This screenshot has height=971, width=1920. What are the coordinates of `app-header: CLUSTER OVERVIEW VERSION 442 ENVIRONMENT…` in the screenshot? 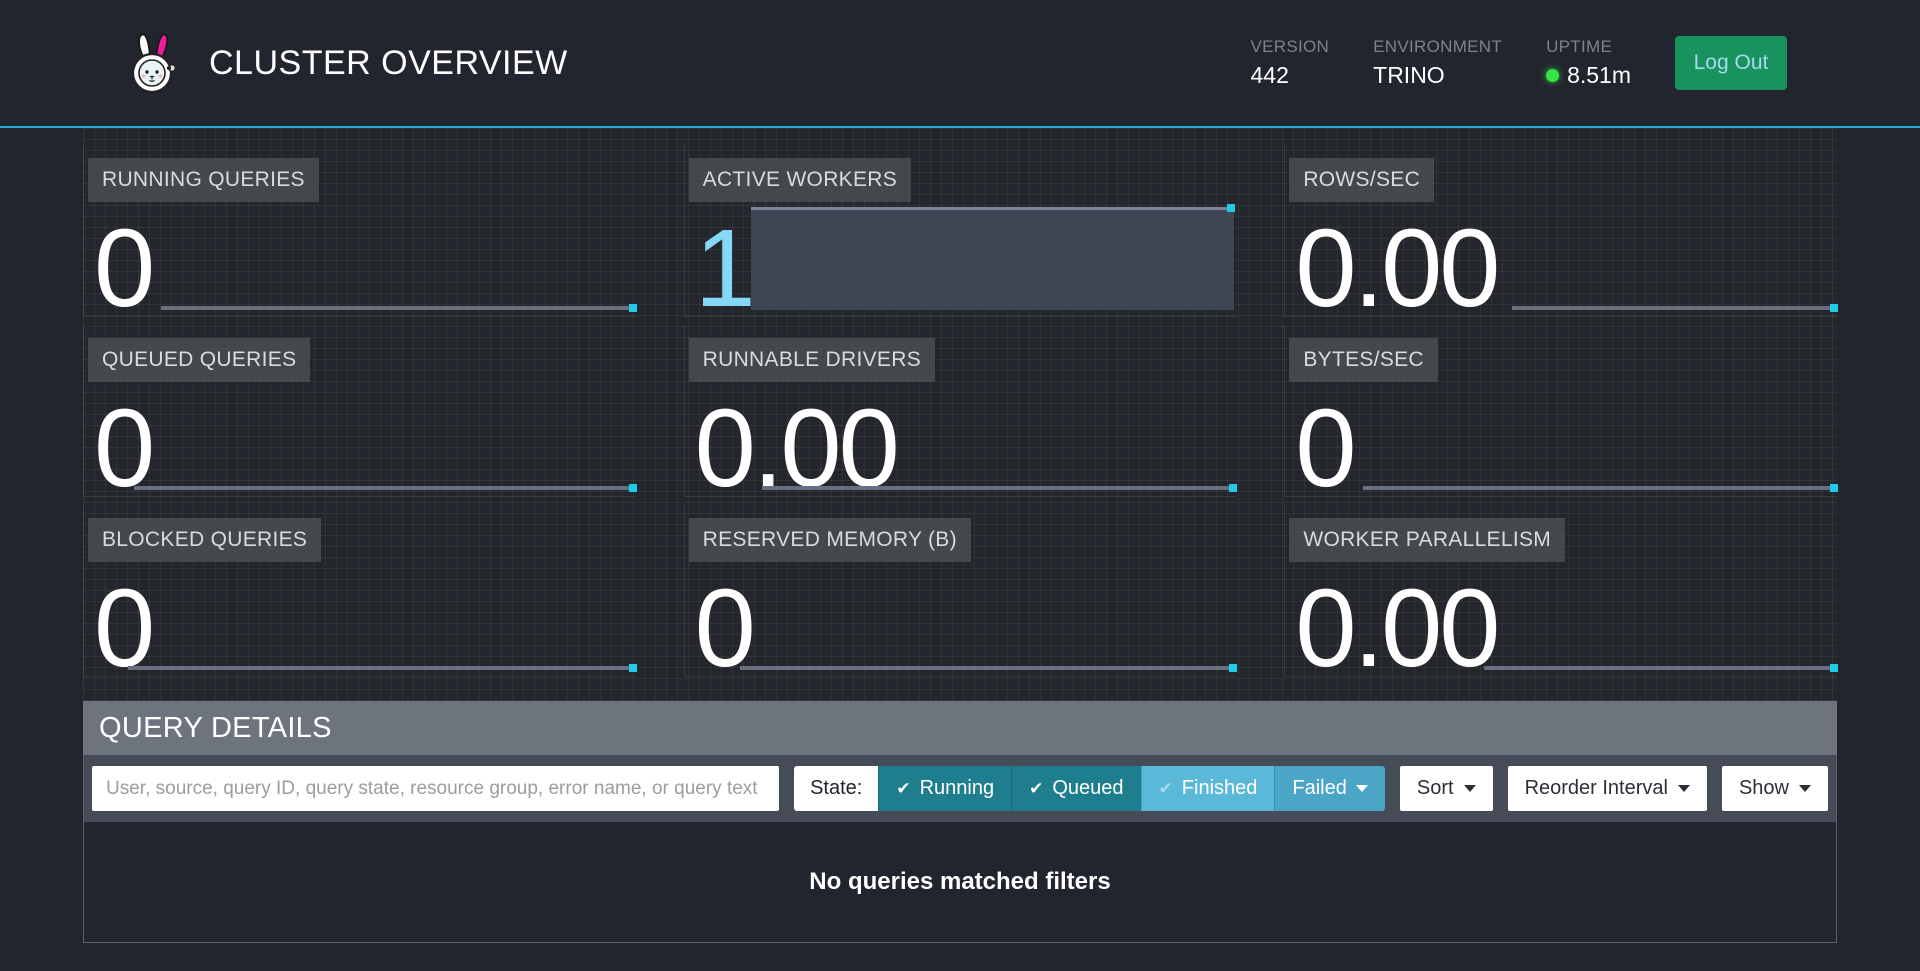 It's located at (960, 64).